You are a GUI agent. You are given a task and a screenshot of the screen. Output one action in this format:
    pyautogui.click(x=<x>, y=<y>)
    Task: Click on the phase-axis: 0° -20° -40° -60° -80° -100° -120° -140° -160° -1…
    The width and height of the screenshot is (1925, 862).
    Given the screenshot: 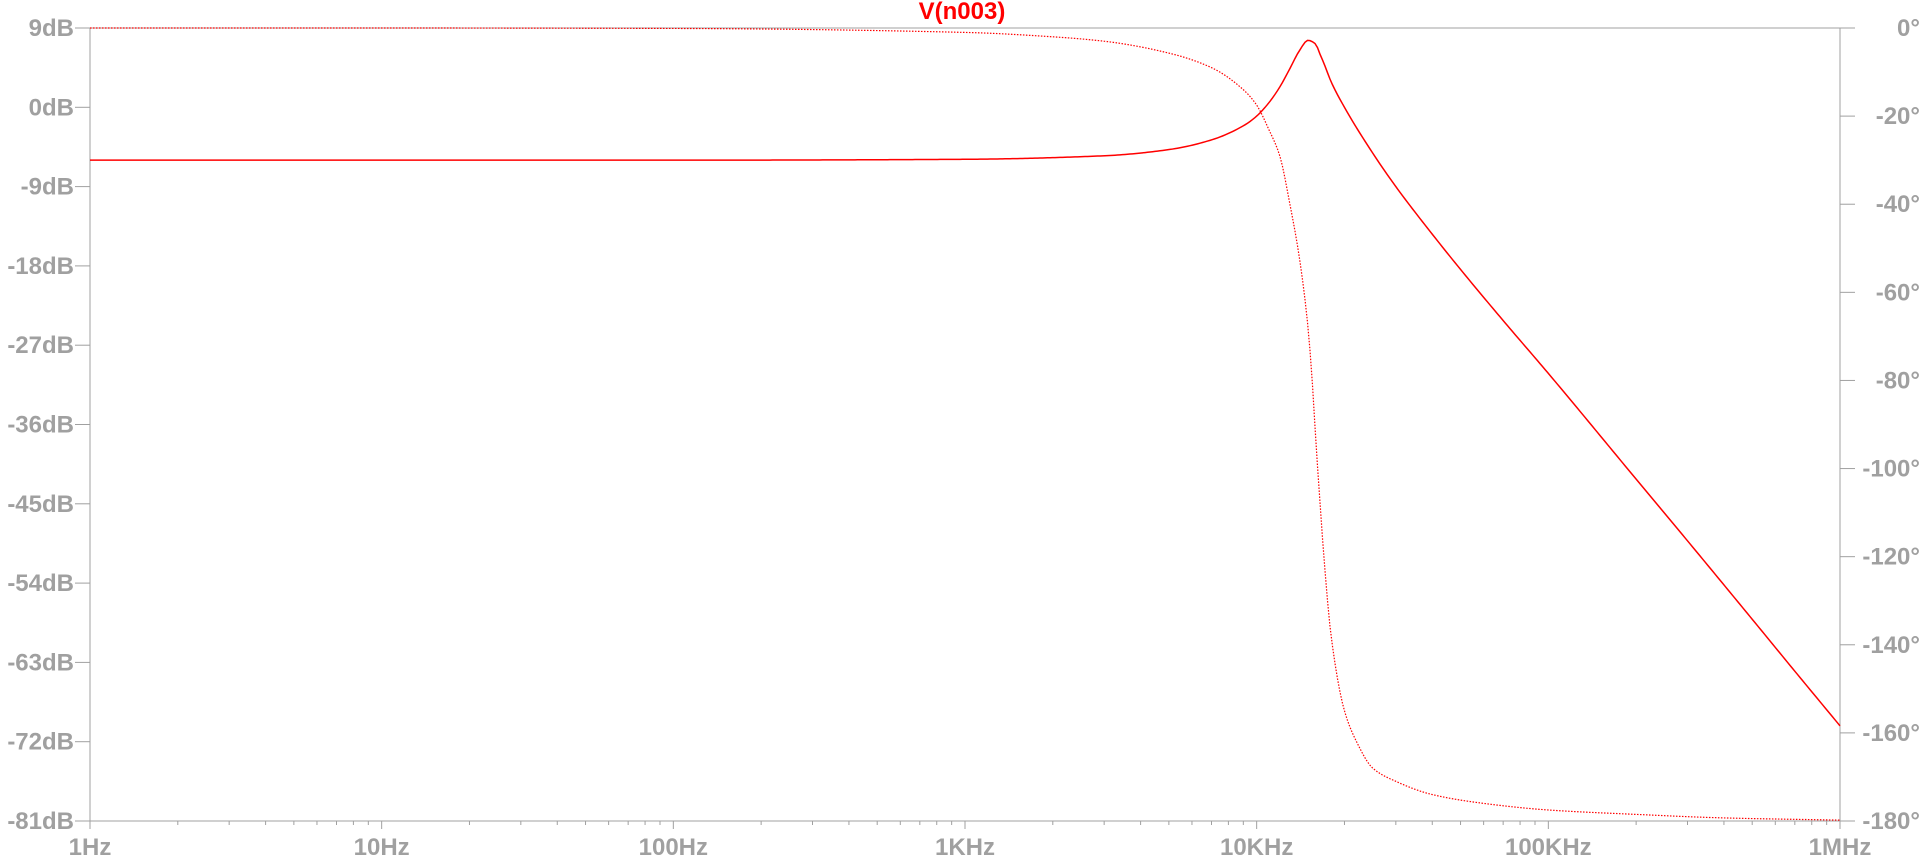 What is the action you would take?
    pyautogui.click(x=1880, y=425)
    